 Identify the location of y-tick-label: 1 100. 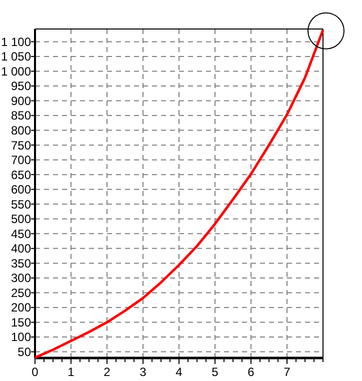
(16, 41).